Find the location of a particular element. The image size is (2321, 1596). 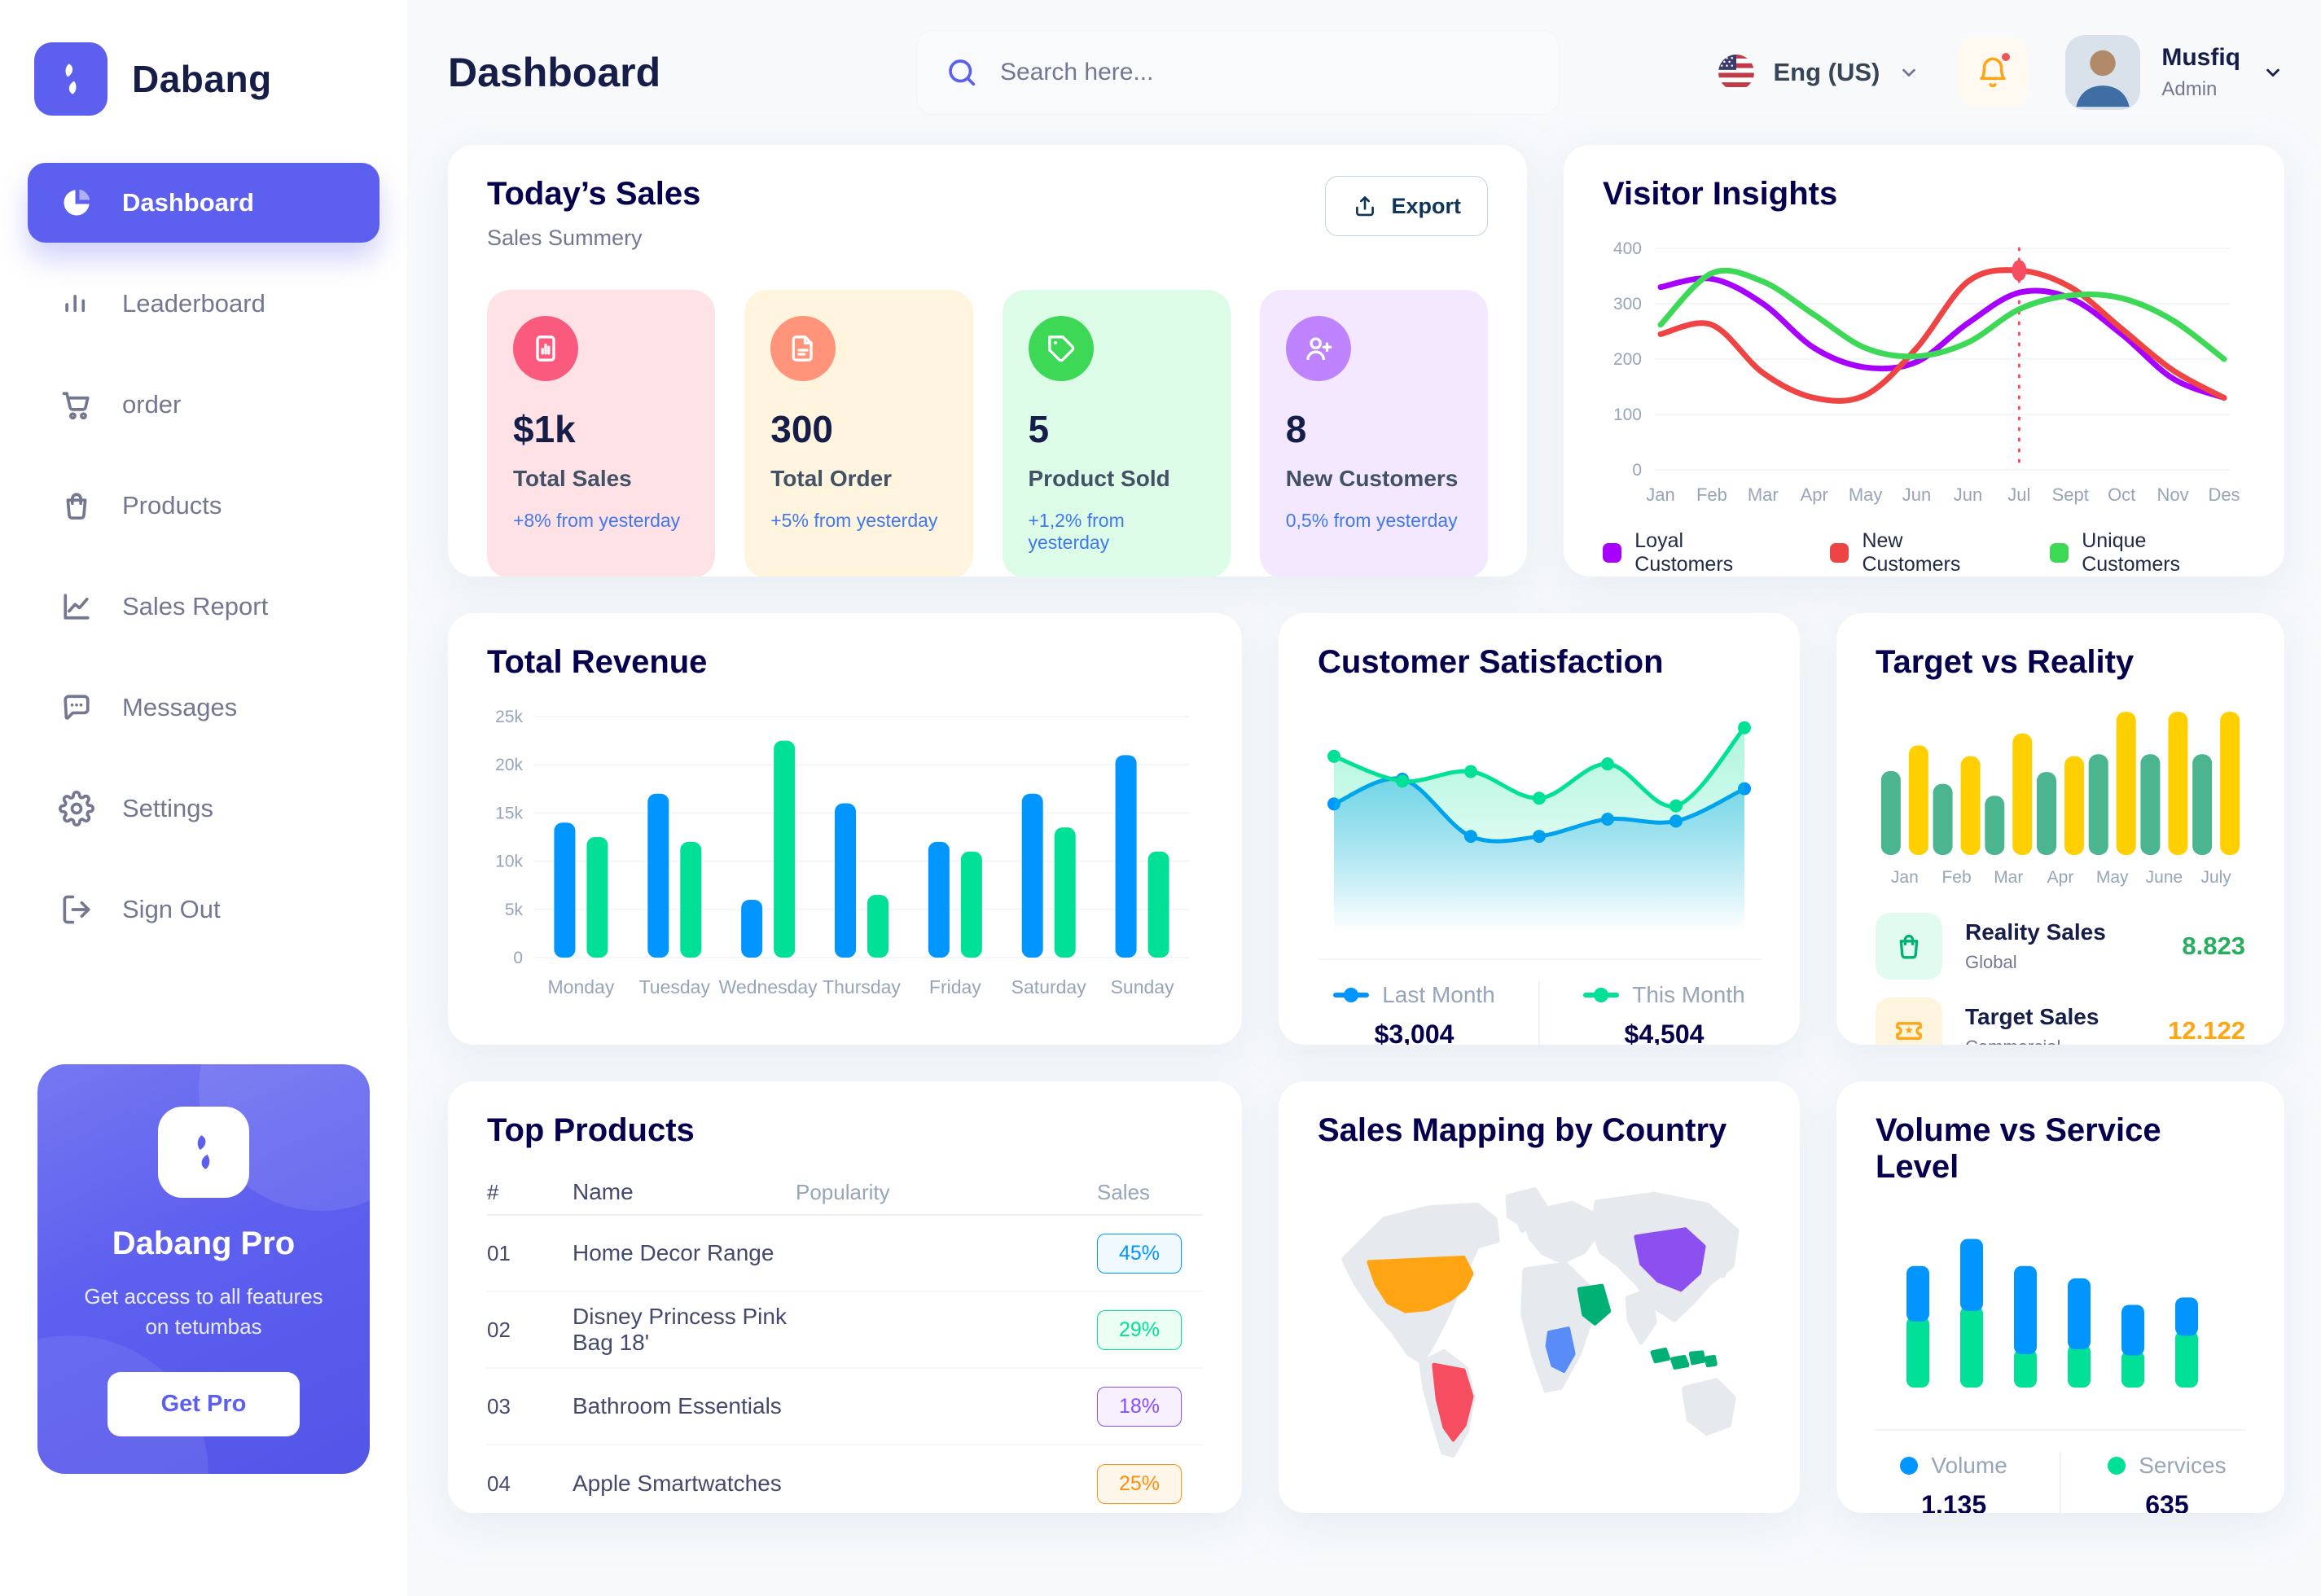

services-total: 635 is located at coordinates (2167, 1501).